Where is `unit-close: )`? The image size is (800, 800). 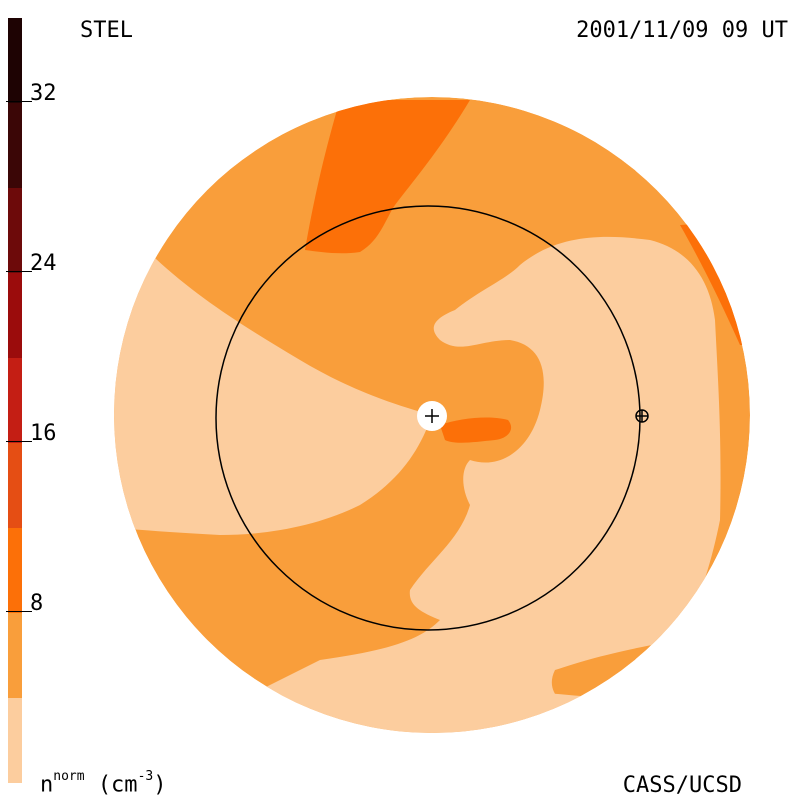 unit-close: ) is located at coordinates (160, 785).